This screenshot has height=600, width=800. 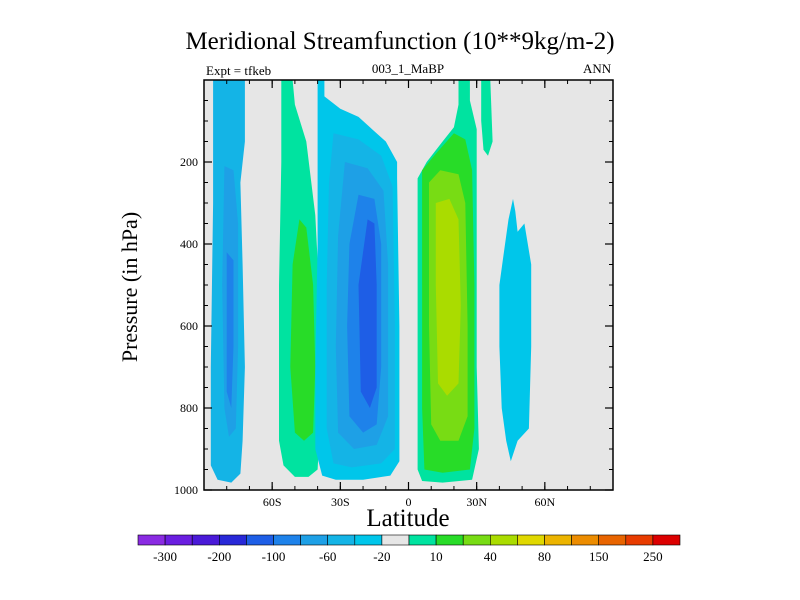 What do you see at coordinates (327, 556) in the screenshot?
I see `colorbar-label: -60` at bounding box center [327, 556].